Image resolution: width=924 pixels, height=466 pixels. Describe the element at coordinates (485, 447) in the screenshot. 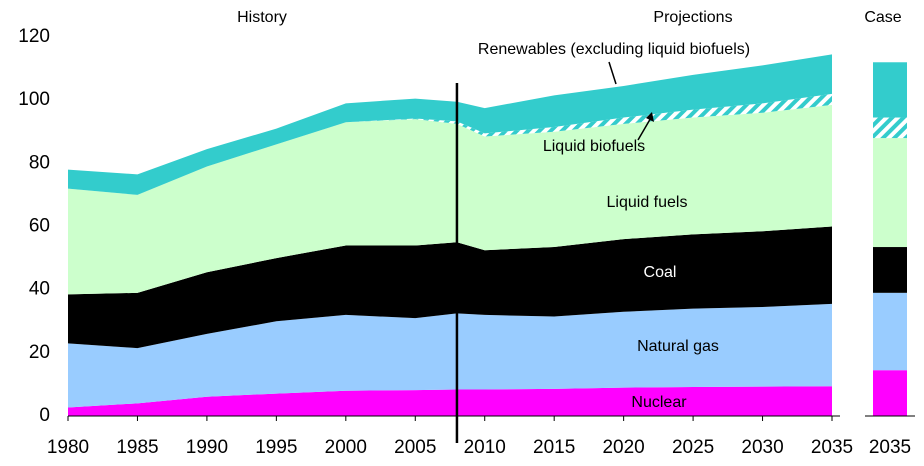

I see `x-tick-label: 2010` at that location.